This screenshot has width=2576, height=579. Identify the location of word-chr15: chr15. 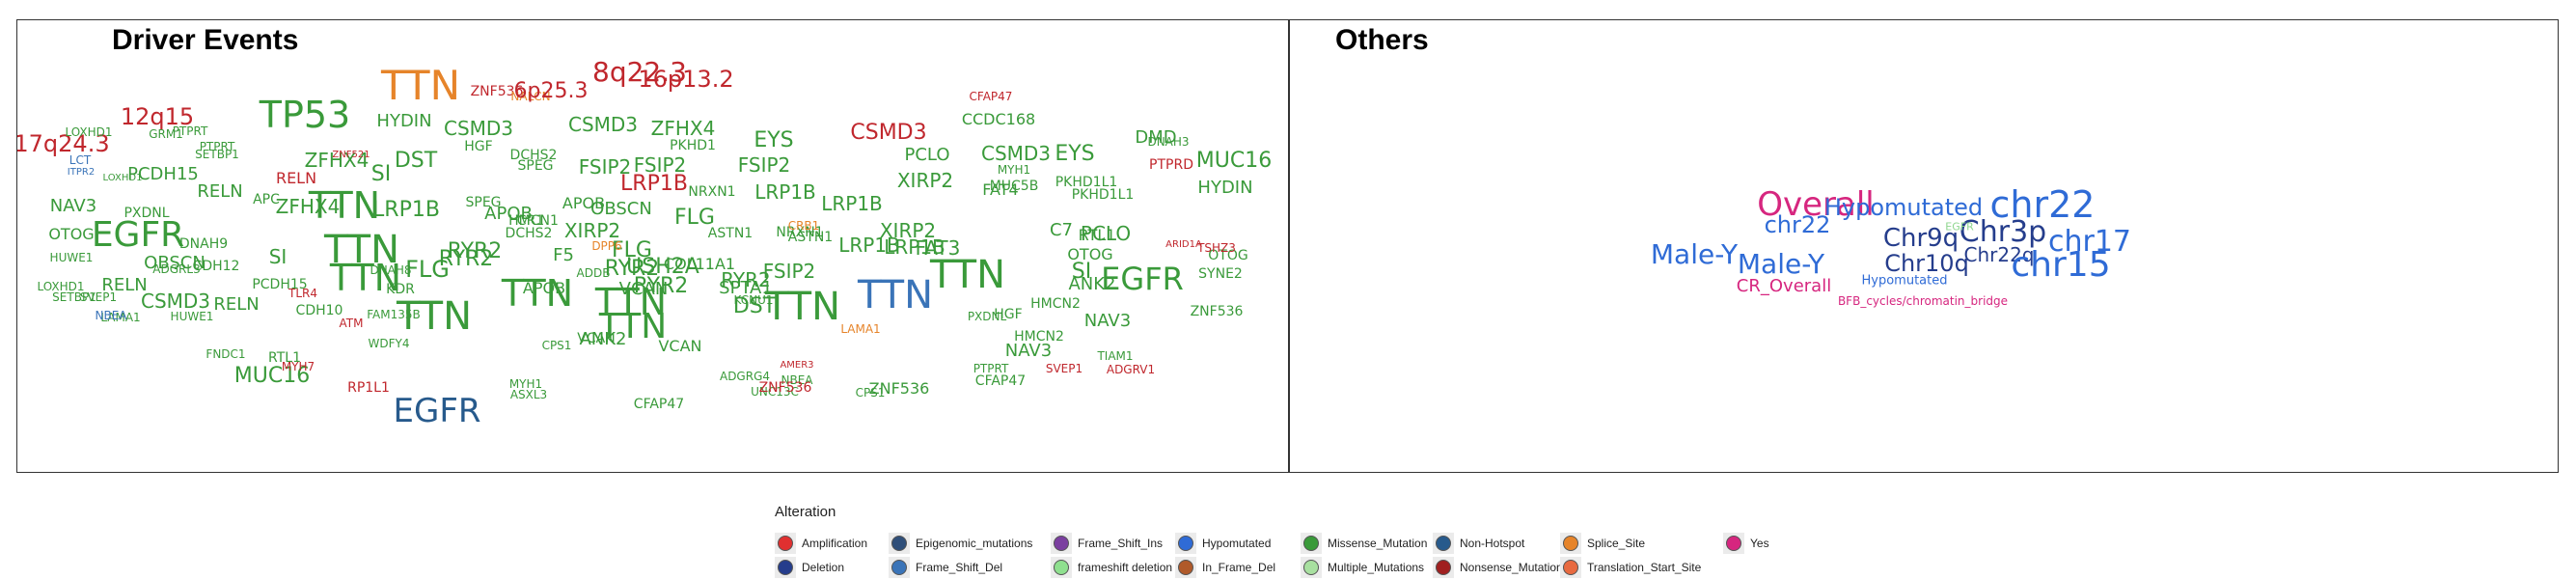
(2061, 265).